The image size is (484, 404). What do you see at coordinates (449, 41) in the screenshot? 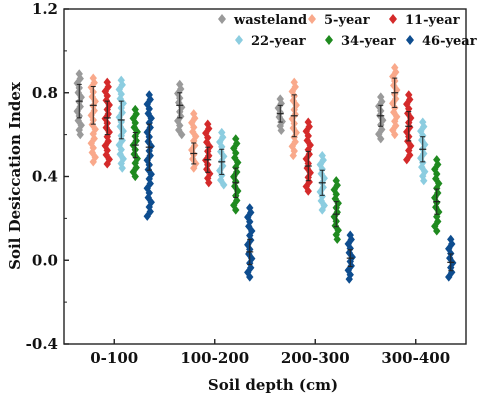
I see `legend-label: 46-year` at bounding box center [449, 41].